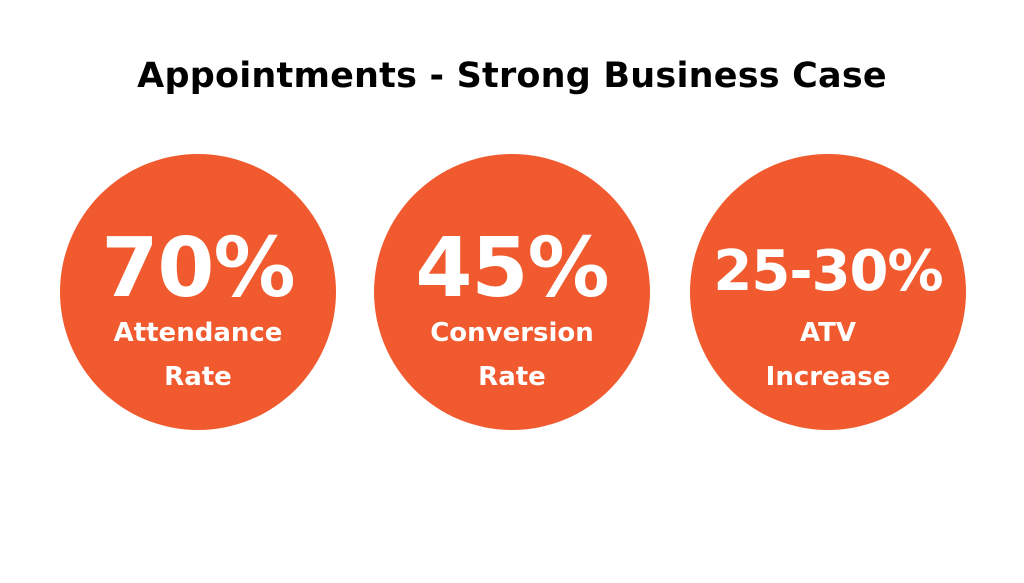 The image size is (1024, 583). I want to click on stat-value: 70%, so click(198, 268).